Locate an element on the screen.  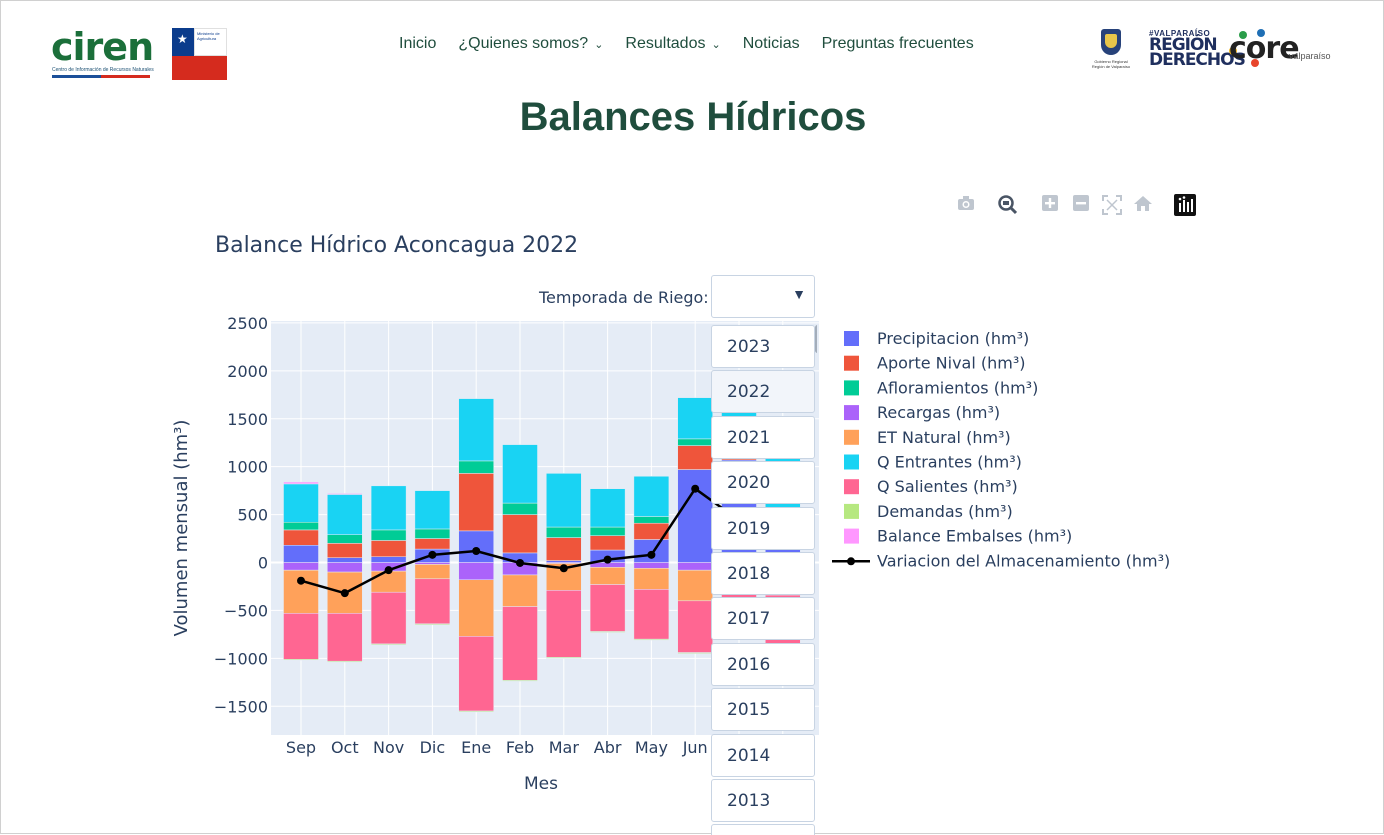
zoom-icon is located at coordinates (1008, 205).